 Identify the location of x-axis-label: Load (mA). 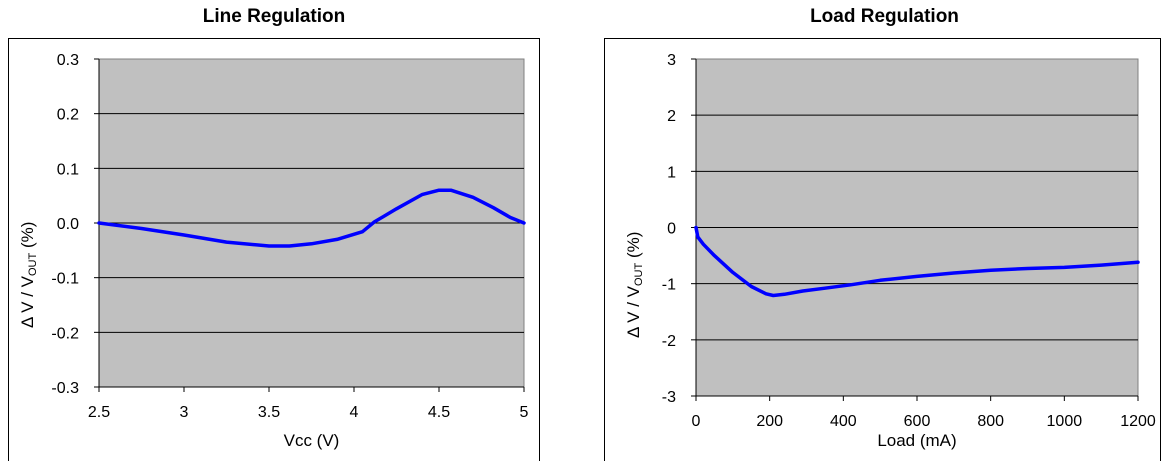
(916, 440).